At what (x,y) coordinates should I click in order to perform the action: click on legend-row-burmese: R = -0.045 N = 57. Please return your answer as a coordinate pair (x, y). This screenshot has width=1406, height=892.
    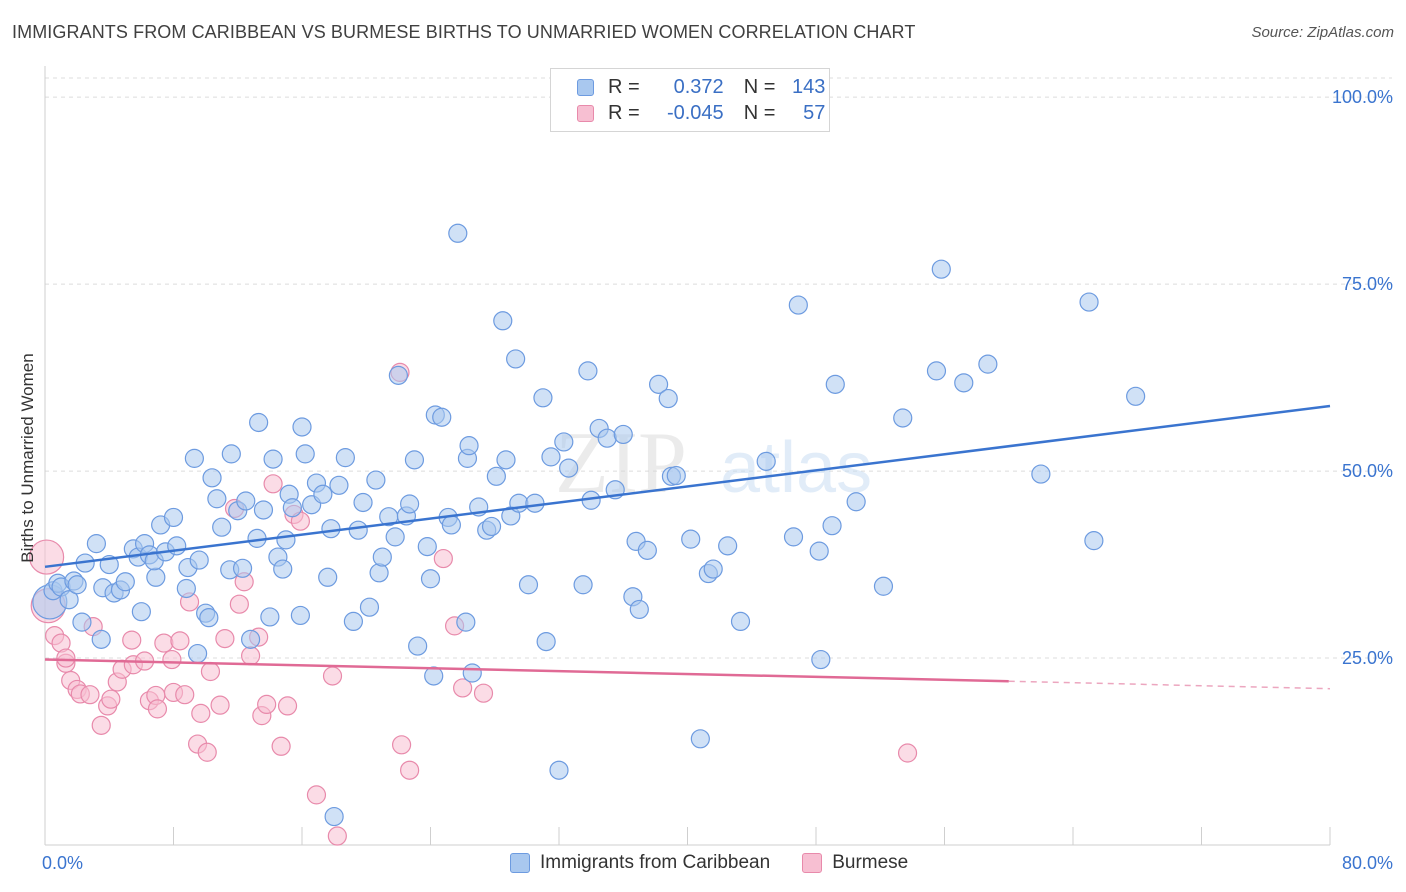
    Looking at the image, I should click on (701, 113).